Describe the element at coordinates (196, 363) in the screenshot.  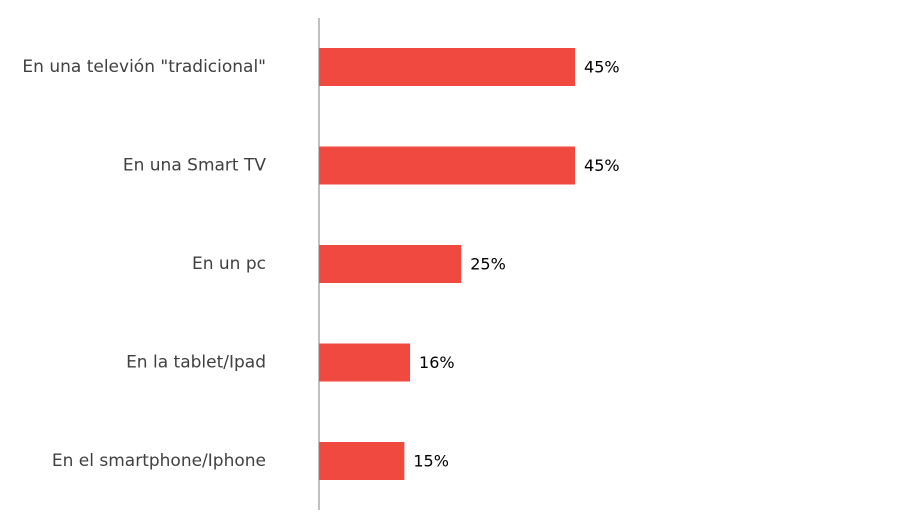
I see `category-label-4: En la tablet/Ipad` at that location.